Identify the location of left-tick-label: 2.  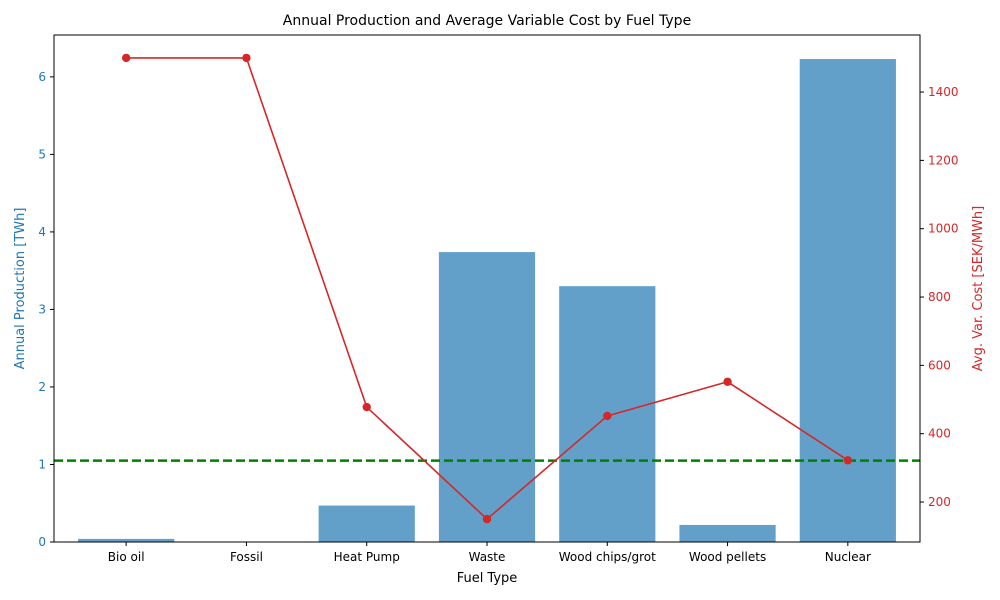
(42, 387).